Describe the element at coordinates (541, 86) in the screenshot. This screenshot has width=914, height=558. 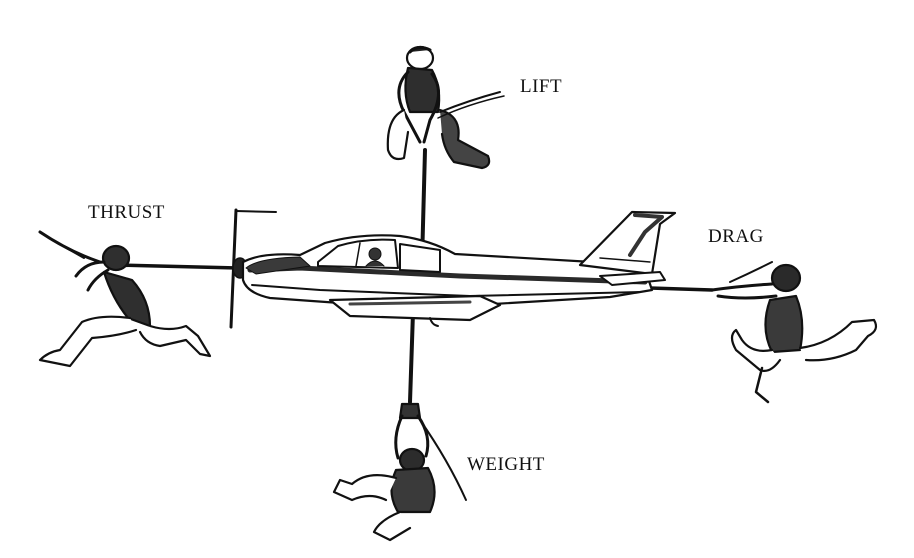
I see `lift-label: LIFT` at that location.